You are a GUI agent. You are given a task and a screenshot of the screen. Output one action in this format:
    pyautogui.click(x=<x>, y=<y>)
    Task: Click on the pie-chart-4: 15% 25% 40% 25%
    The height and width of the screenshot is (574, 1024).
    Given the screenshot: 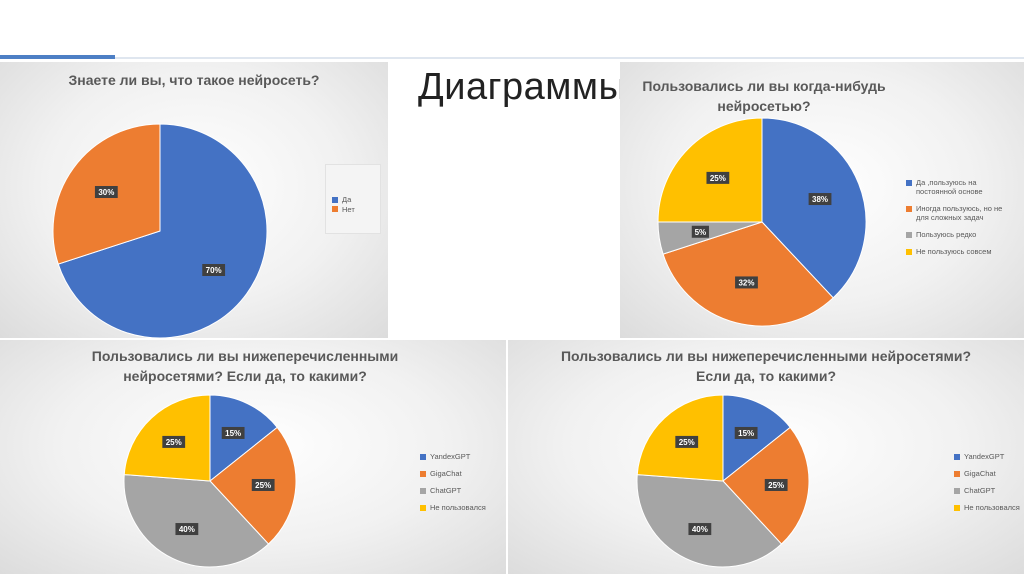 What is the action you would take?
    pyautogui.click(x=723, y=481)
    